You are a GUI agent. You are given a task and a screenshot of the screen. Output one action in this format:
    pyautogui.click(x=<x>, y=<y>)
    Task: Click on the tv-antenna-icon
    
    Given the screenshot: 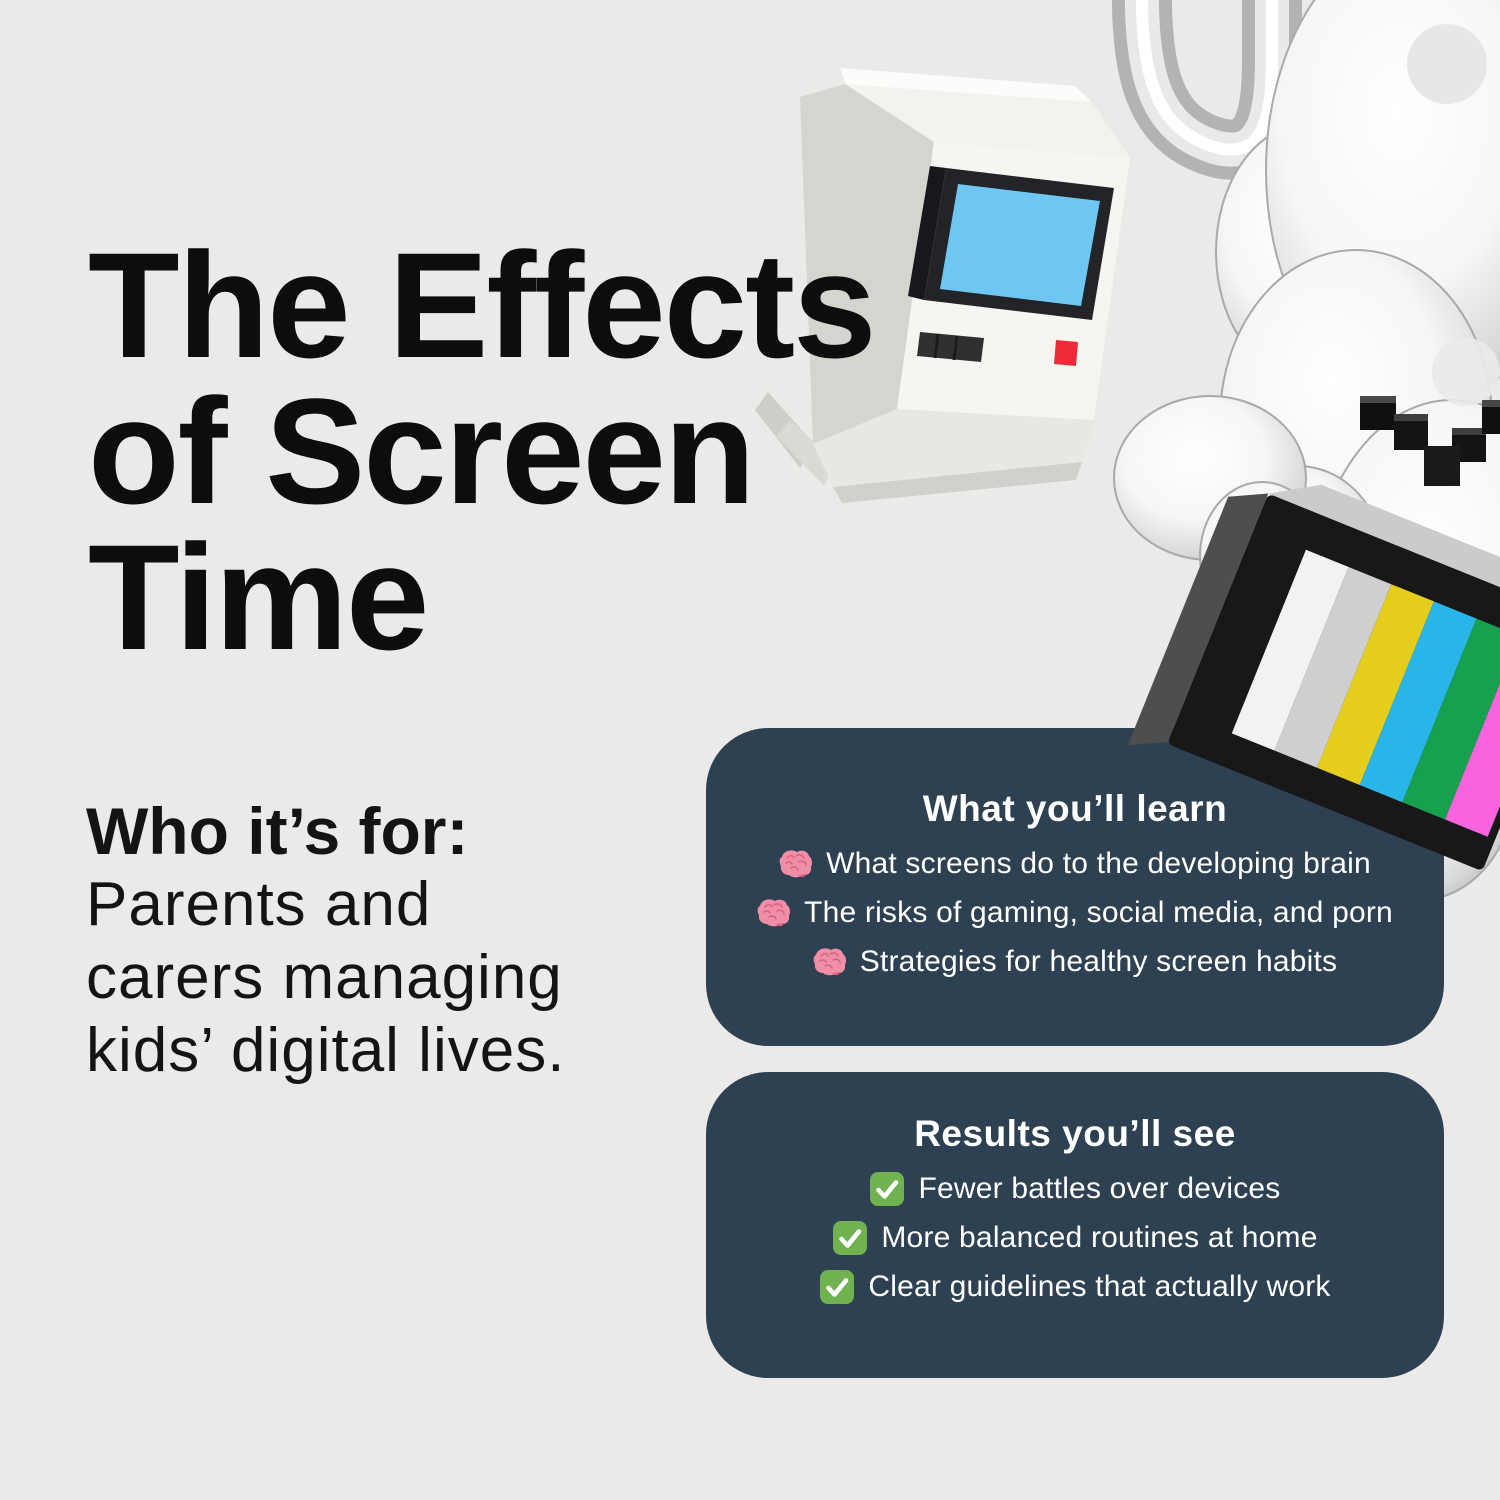 What is the action you would take?
    pyautogui.click(x=1430, y=441)
    